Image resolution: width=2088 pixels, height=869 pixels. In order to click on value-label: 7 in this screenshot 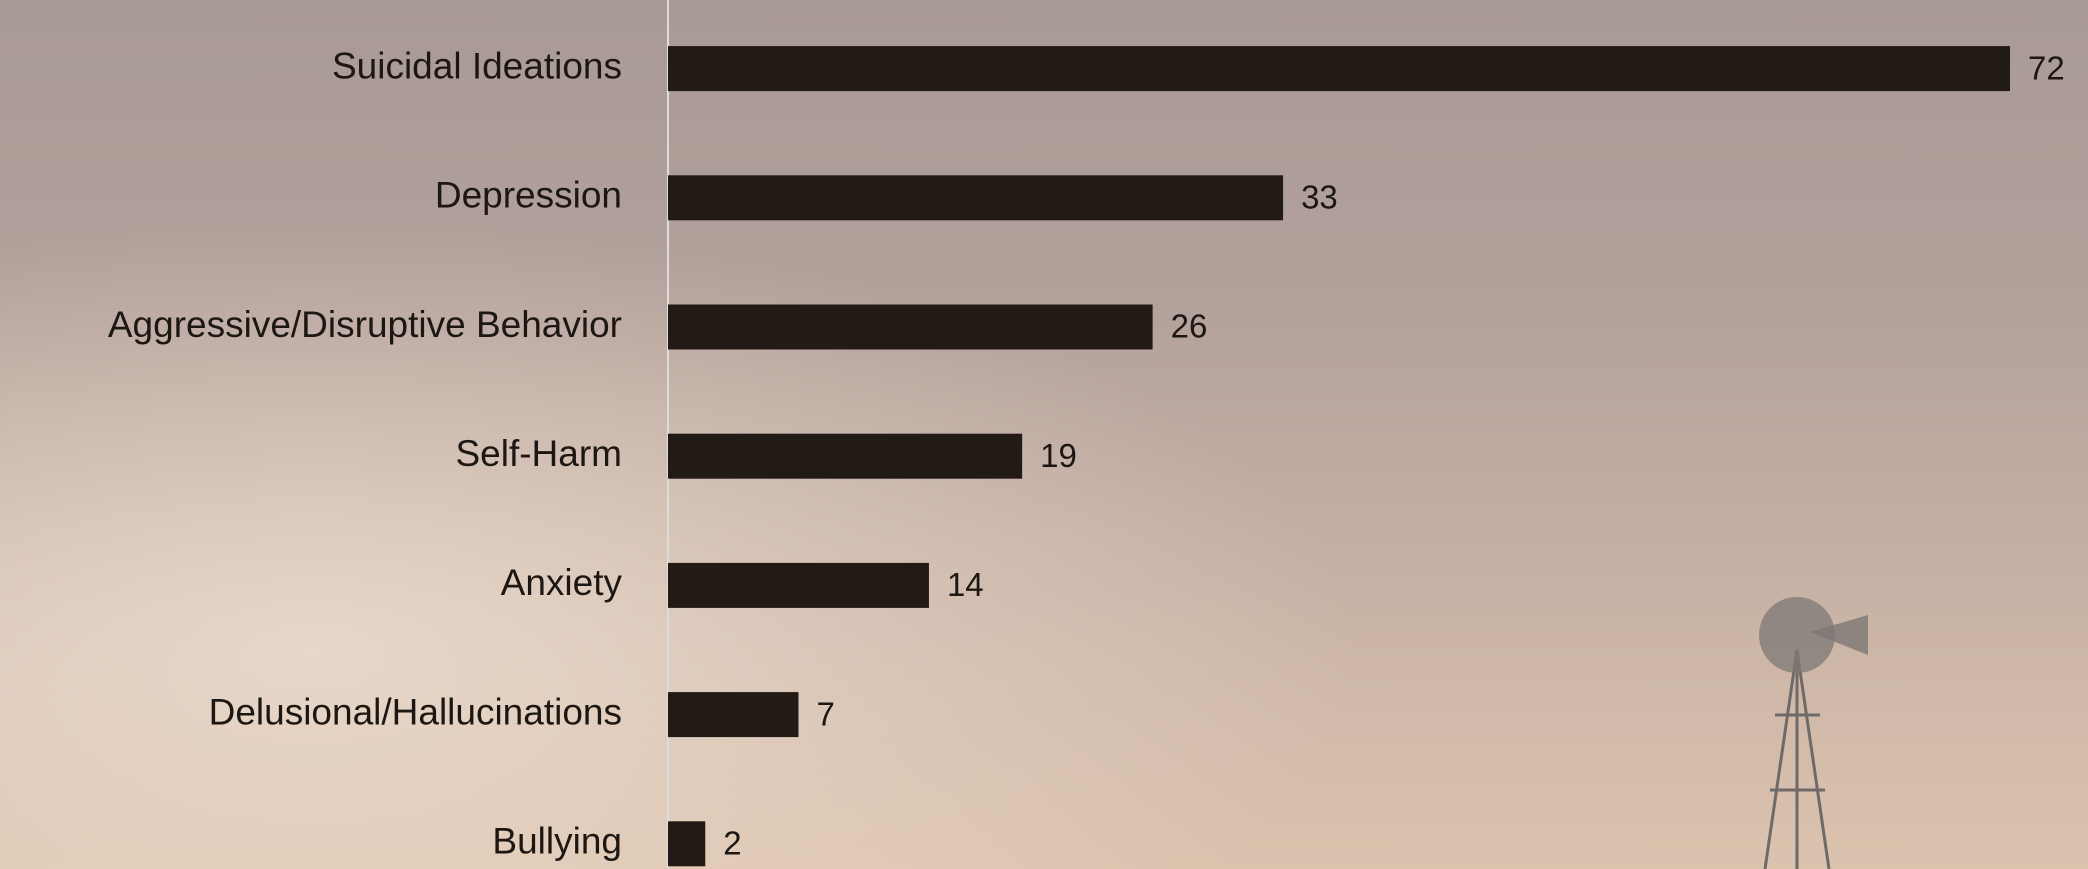, I will do `click(825, 713)`.